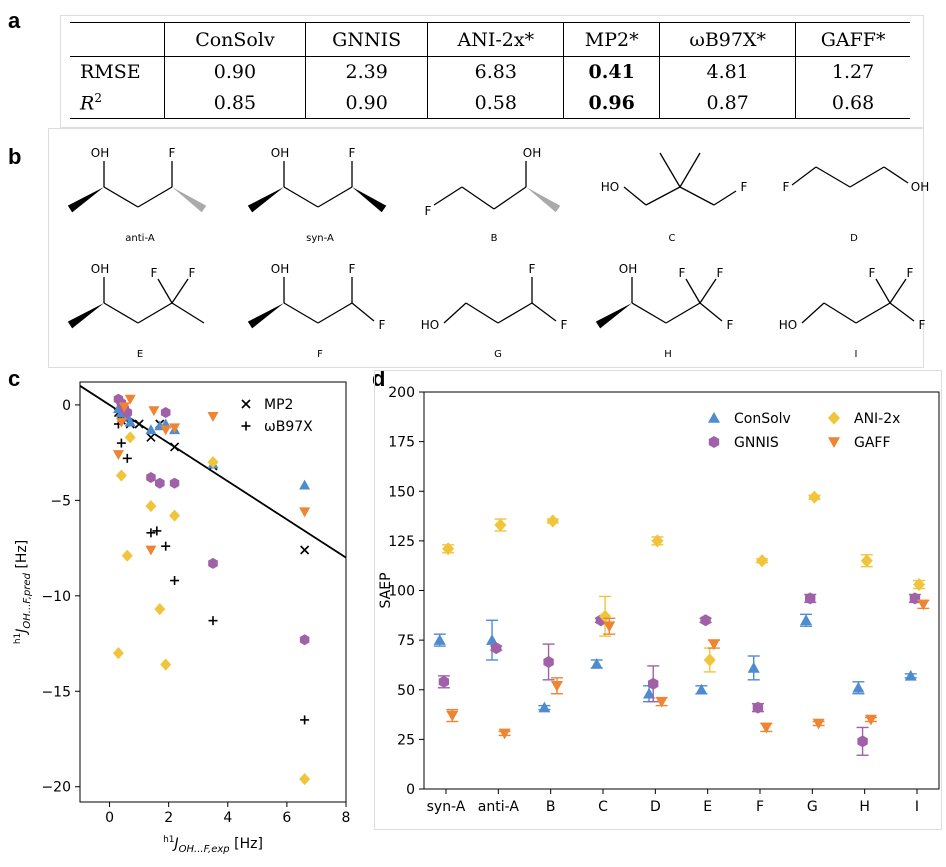 The width and height of the screenshot is (946, 867). I want to click on hashed-wedge-bond, so click(543, 200).